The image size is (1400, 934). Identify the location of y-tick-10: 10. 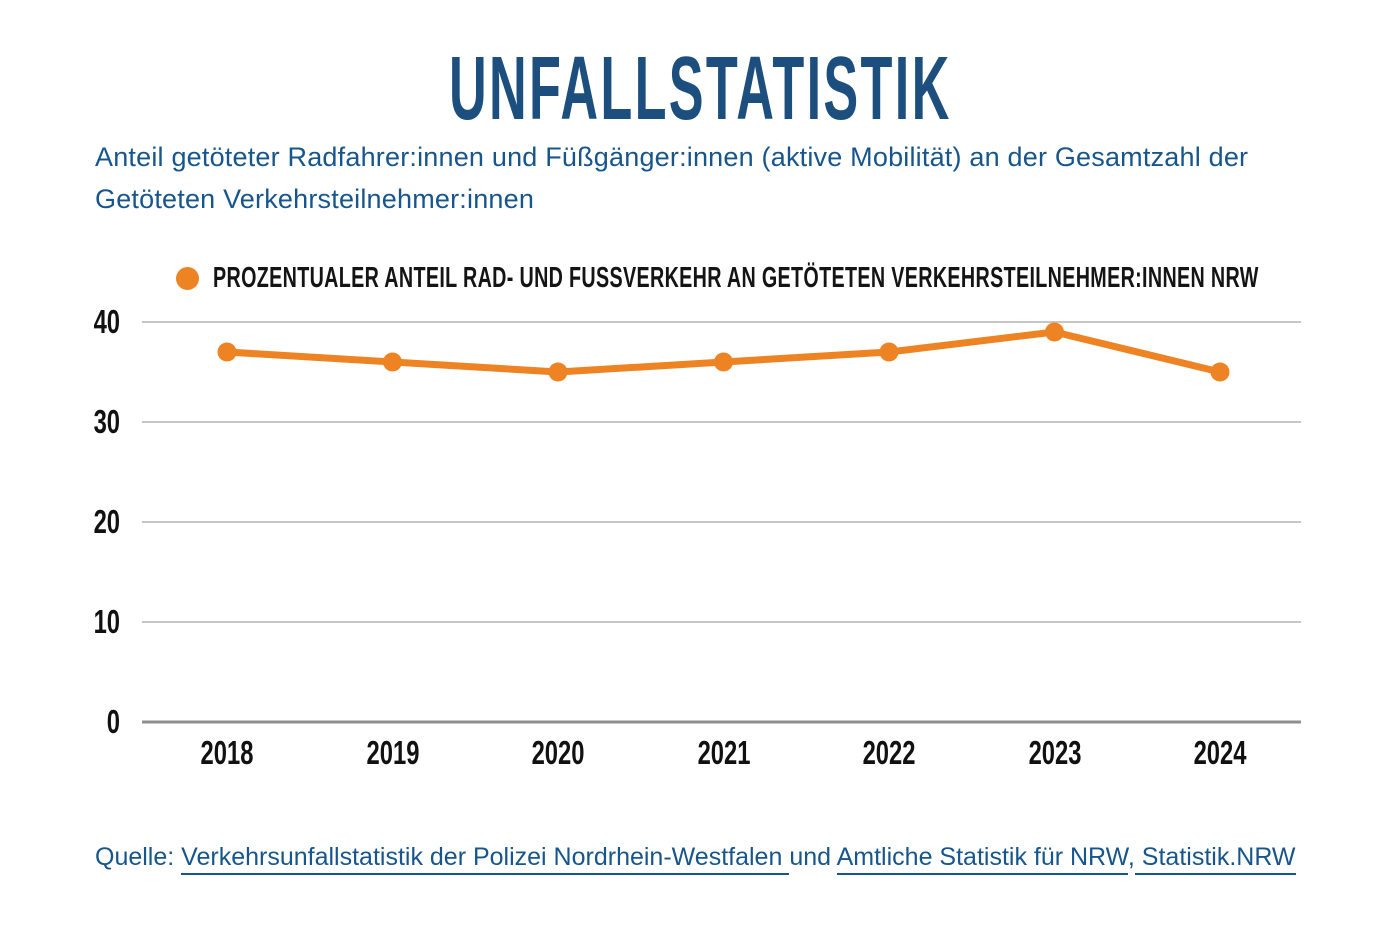
(106, 621).